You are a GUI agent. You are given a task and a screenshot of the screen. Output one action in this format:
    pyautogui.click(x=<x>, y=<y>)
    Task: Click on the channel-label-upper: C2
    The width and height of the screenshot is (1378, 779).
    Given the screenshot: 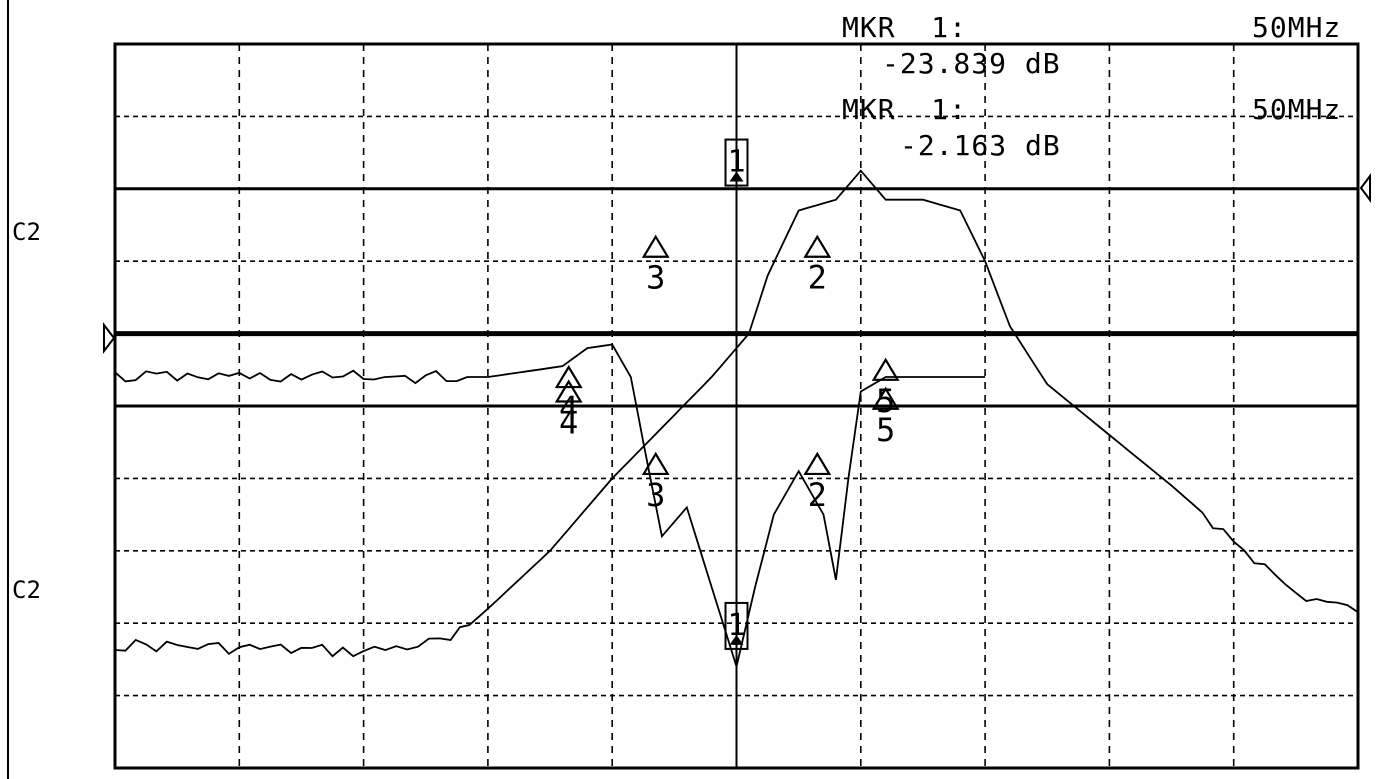 What is the action you would take?
    pyautogui.click(x=26, y=232)
    